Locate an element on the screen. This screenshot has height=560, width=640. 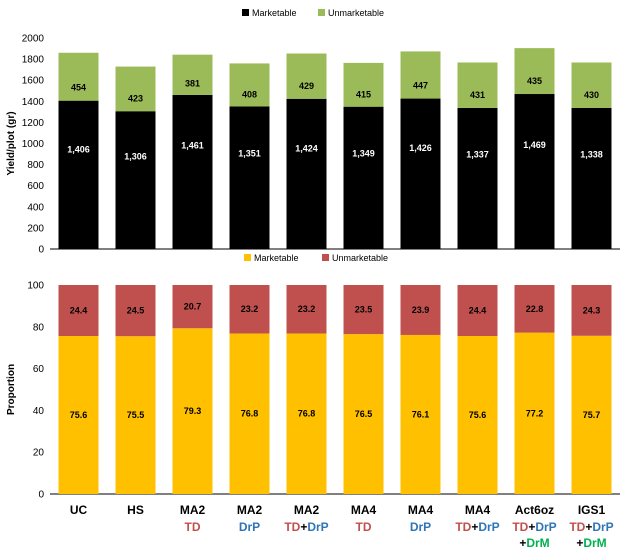
data-label: 76.1 is located at coordinates (421, 414).